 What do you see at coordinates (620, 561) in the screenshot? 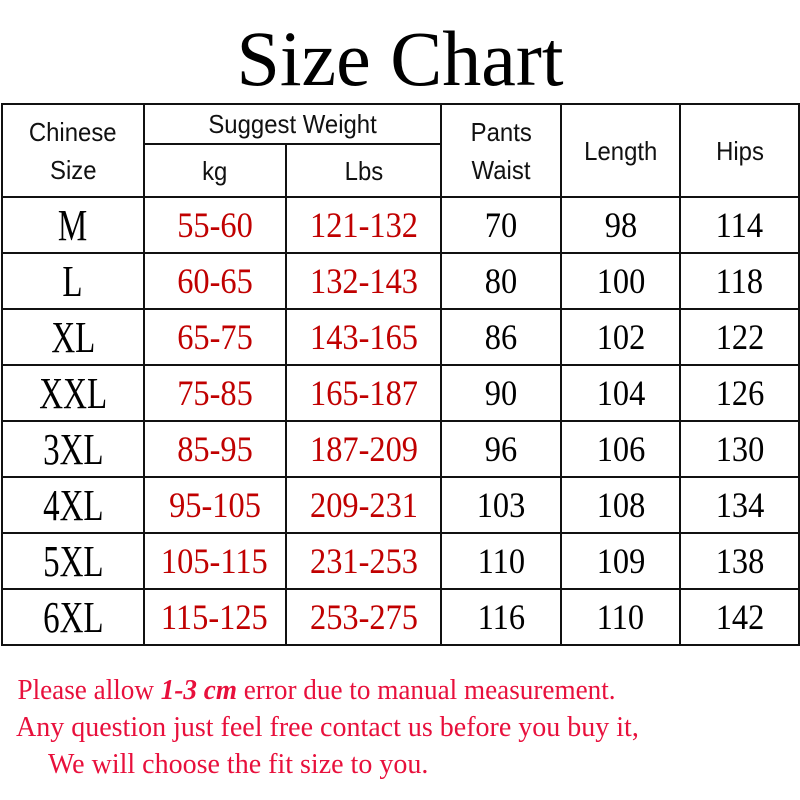
I see `length-cell-text: 109` at bounding box center [620, 561].